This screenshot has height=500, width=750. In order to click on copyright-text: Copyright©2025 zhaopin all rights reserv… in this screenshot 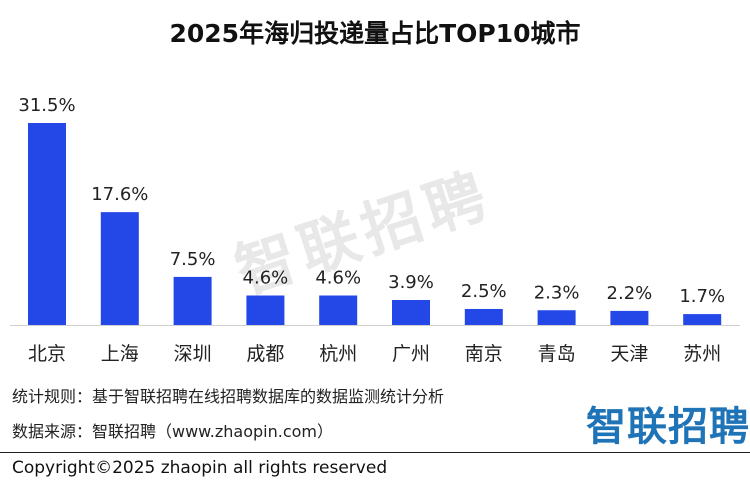, I will do `click(200, 468)`.